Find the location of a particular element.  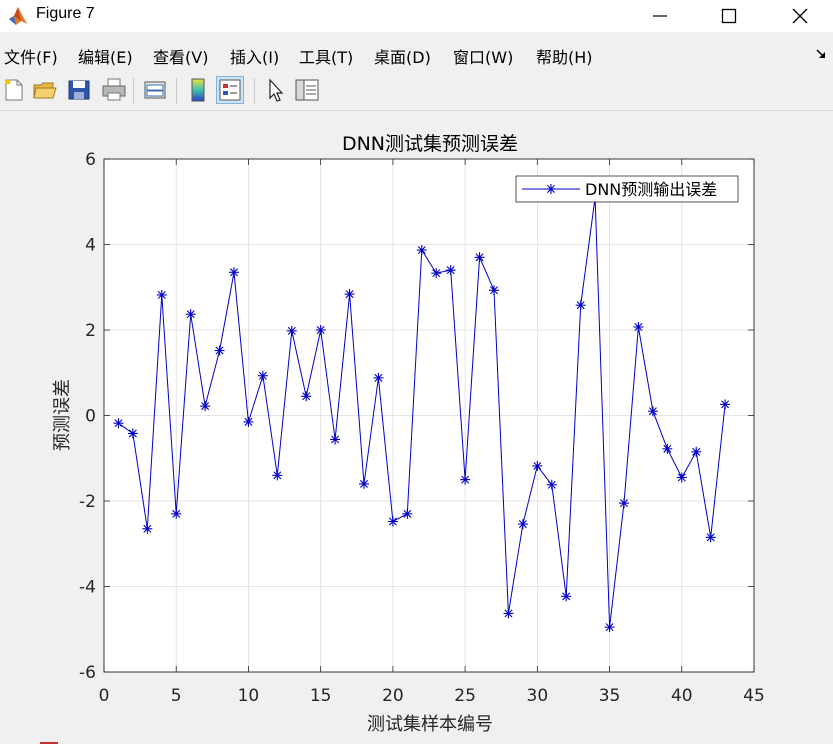

legend-marker is located at coordinates (551, 189).